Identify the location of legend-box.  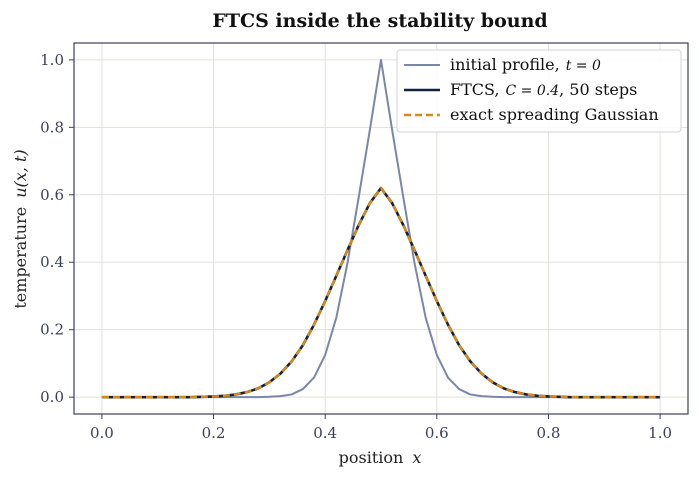
(539, 91).